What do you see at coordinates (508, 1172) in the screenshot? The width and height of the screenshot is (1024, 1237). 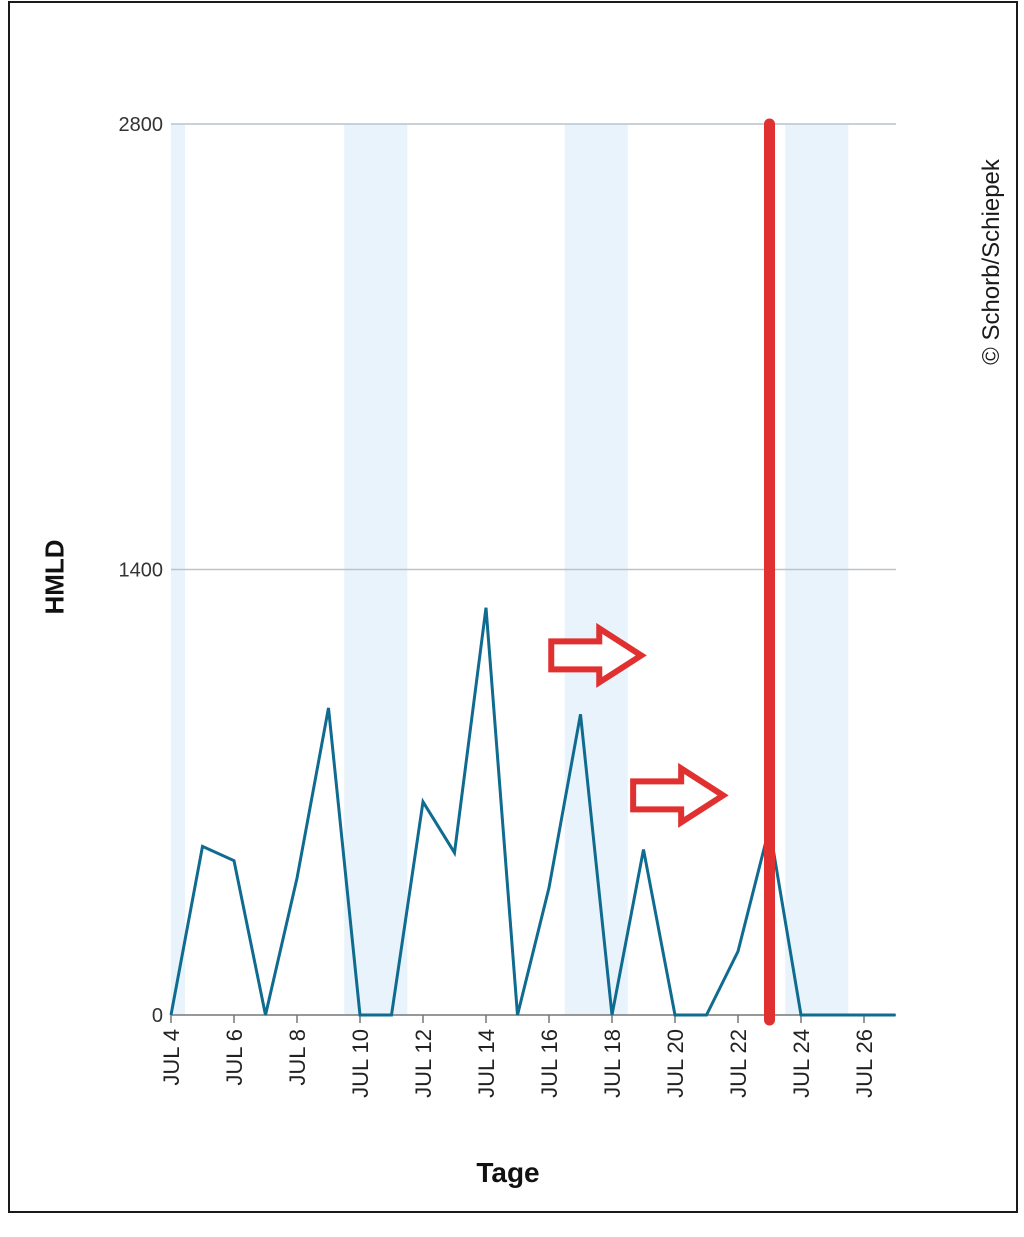 I see `x-axis-label: Tage` at bounding box center [508, 1172].